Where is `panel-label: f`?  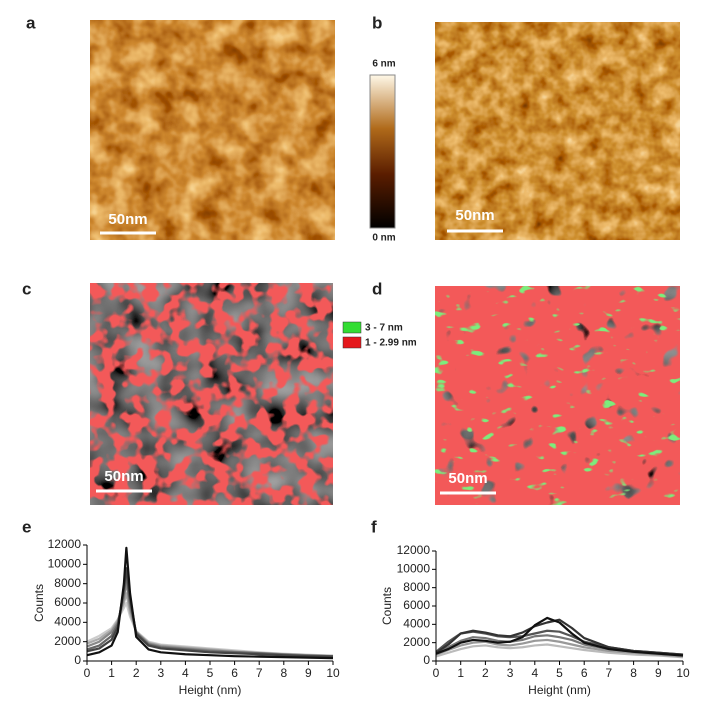
panel-label: f is located at coordinates (374, 526).